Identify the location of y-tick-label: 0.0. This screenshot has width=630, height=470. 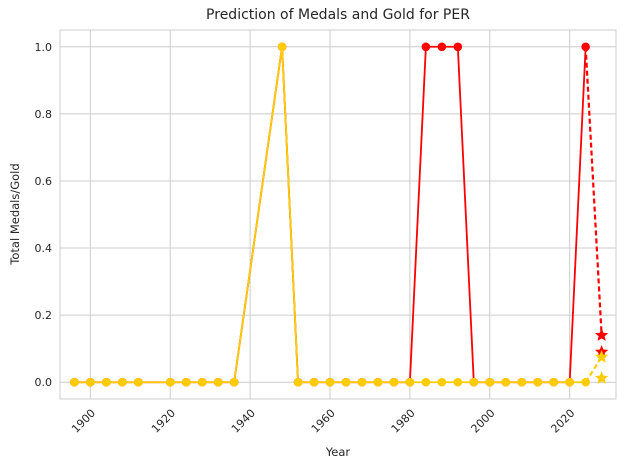
(44, 382).